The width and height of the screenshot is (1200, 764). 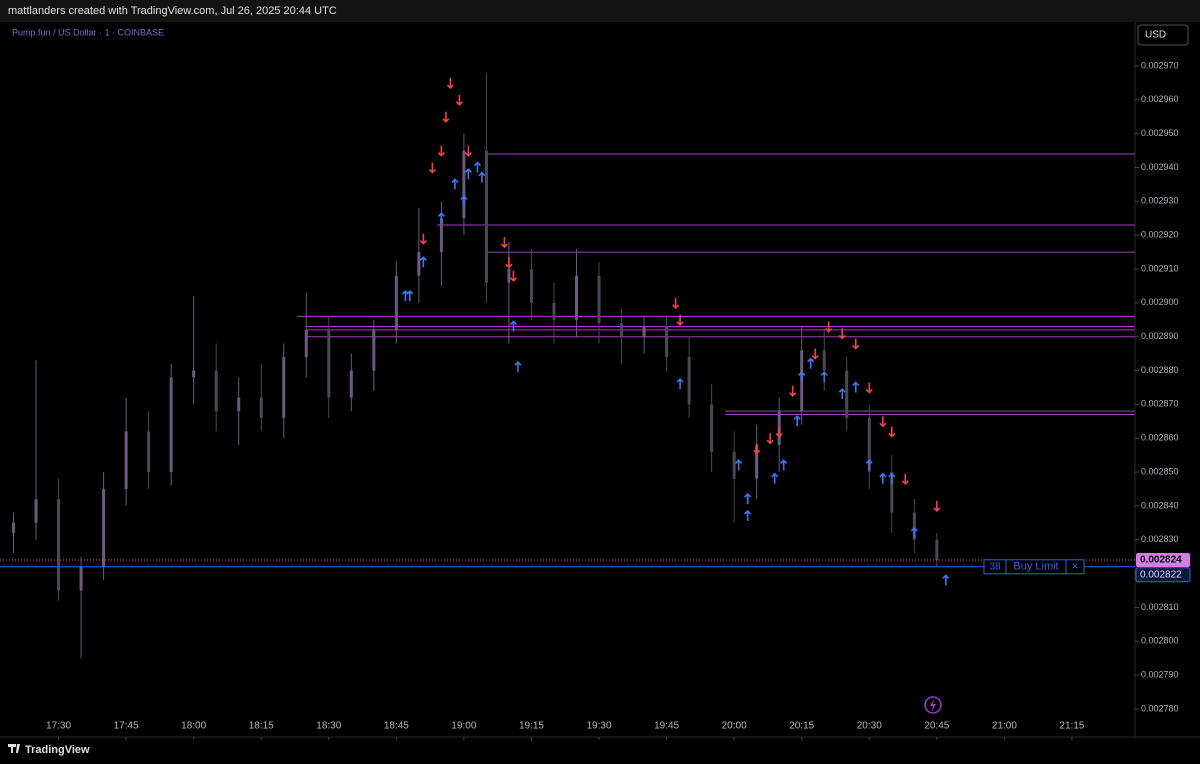 What do you see at coordinates (1160, 539) in the screenshot?
I see `y-tick-label: 0.002830` at bounding box center [1160, 539].